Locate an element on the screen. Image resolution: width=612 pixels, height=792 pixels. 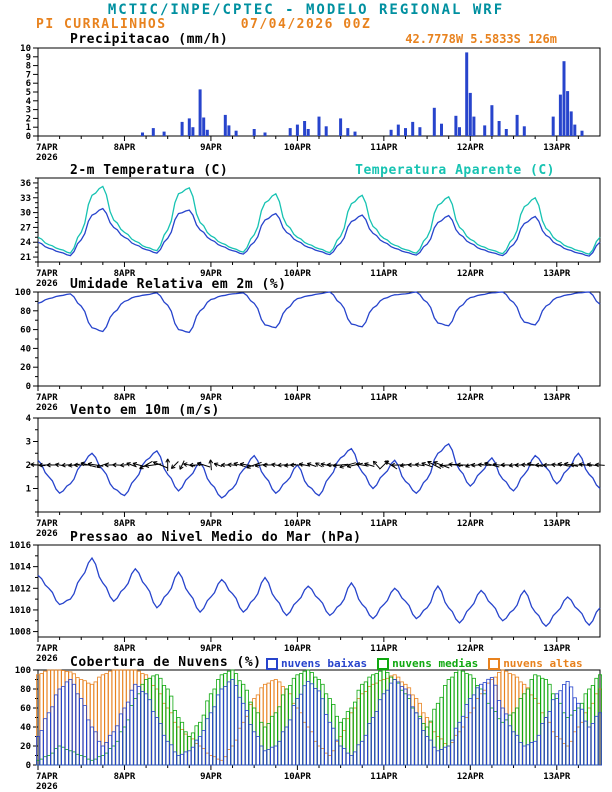
legend-label-mid-clouds: nuvens medias is located at coordinates (435, 663).